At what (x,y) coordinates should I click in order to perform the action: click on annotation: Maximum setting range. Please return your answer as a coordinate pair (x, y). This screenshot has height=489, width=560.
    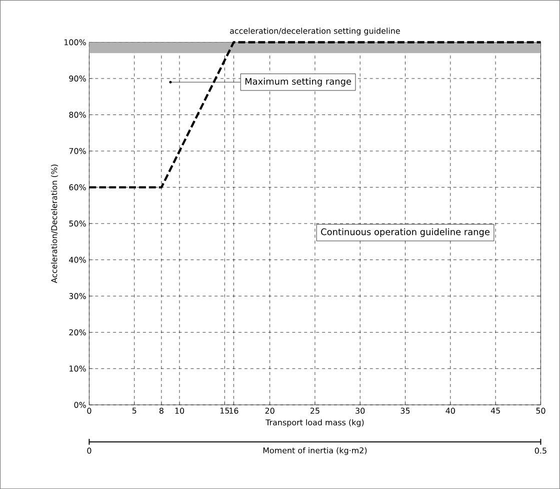
    Looking at the image, I should click on (298, 82).